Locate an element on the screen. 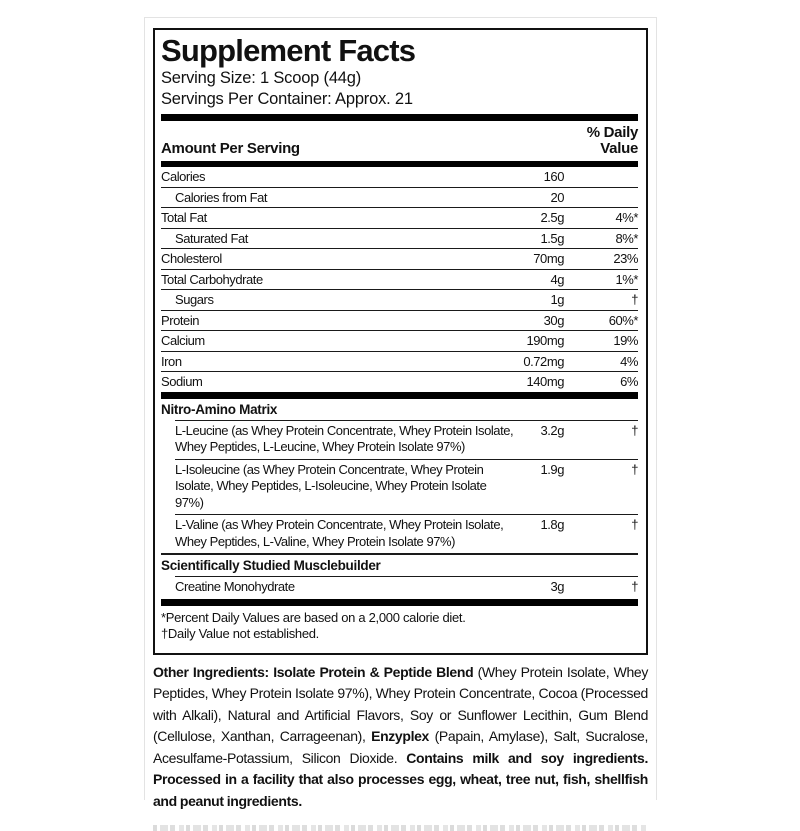  nutrient-name: Cholesterol is located at coordinates (191, 258).